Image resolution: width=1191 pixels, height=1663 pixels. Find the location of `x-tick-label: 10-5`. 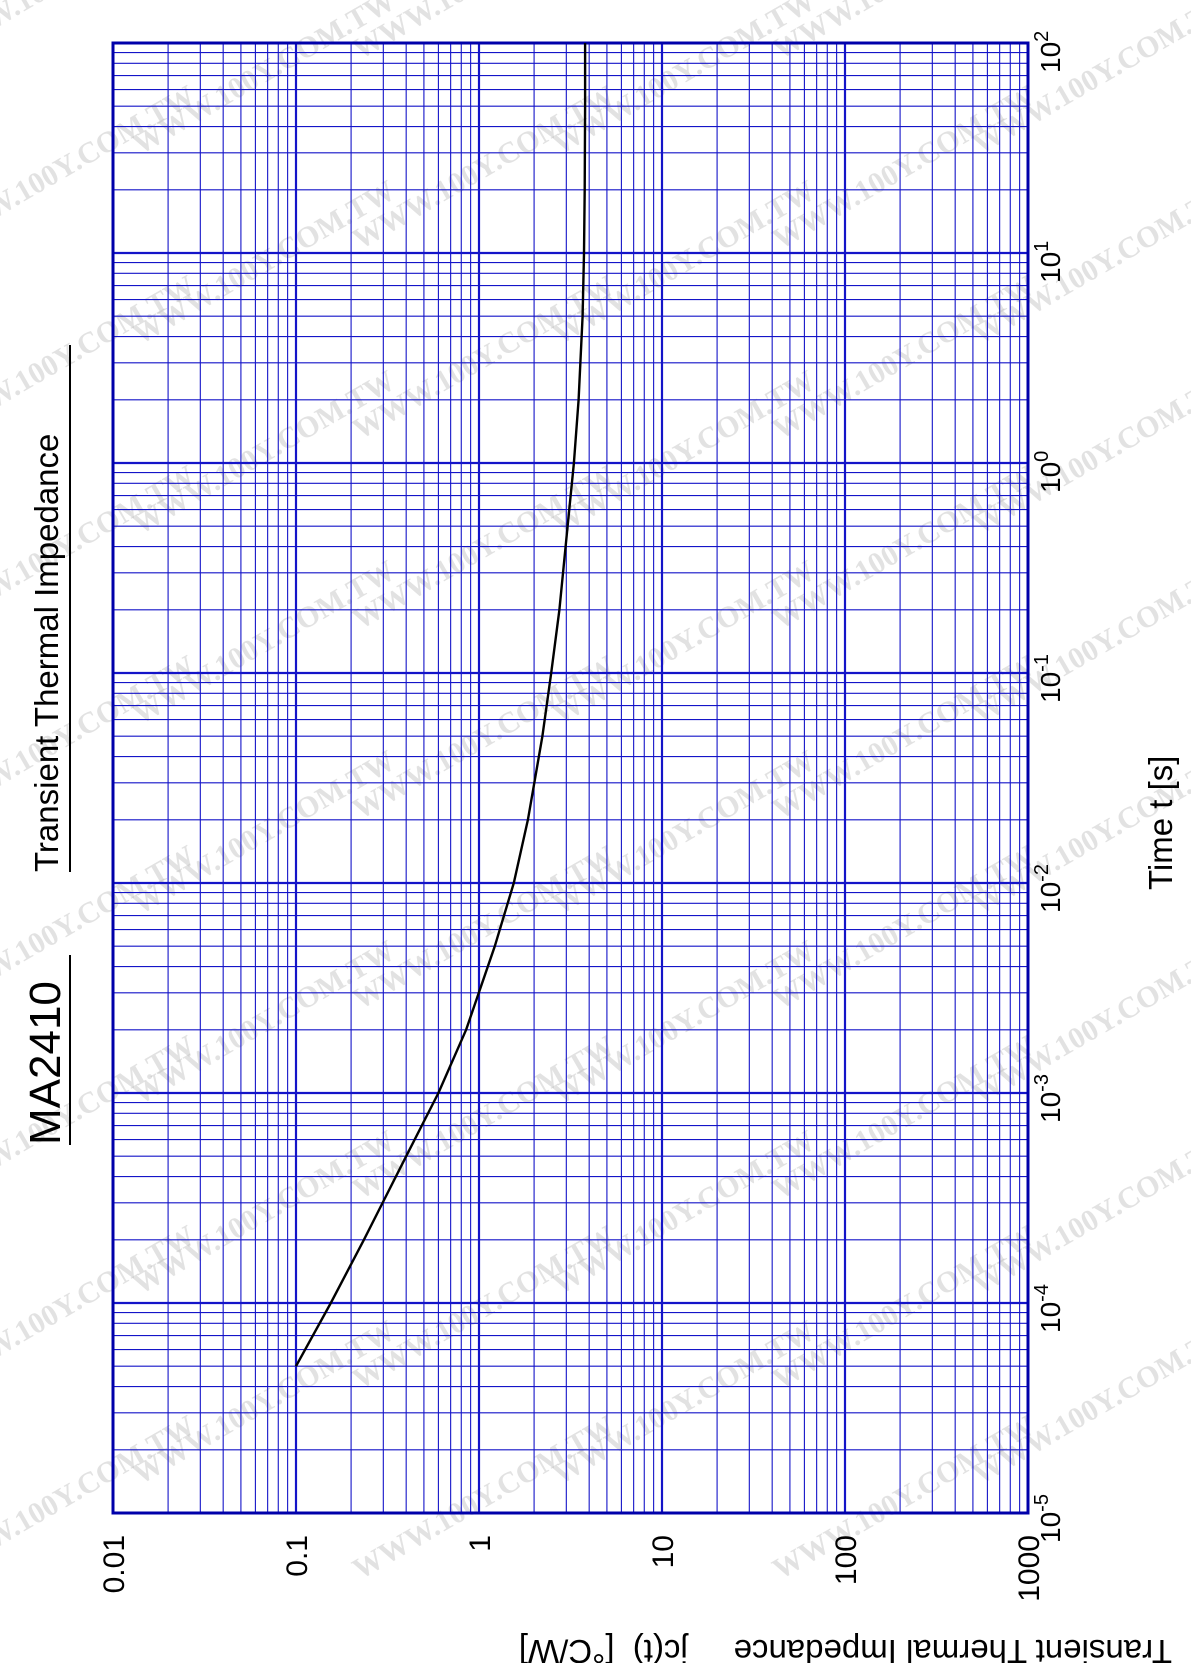

x-tick-label: 10-5 is located at coordinates (1048, 1518).